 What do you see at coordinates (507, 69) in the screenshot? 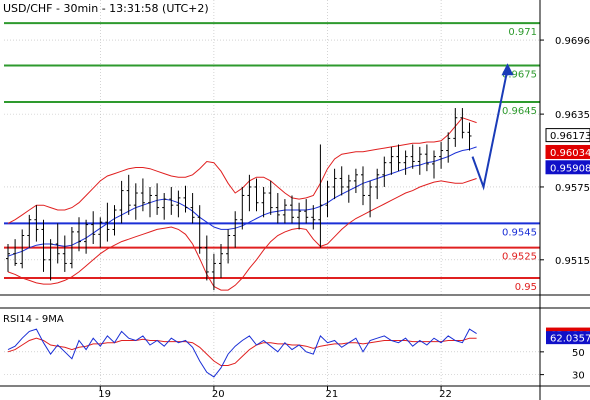
I see `projection-arrow-head` at bounding box center [507, 69].